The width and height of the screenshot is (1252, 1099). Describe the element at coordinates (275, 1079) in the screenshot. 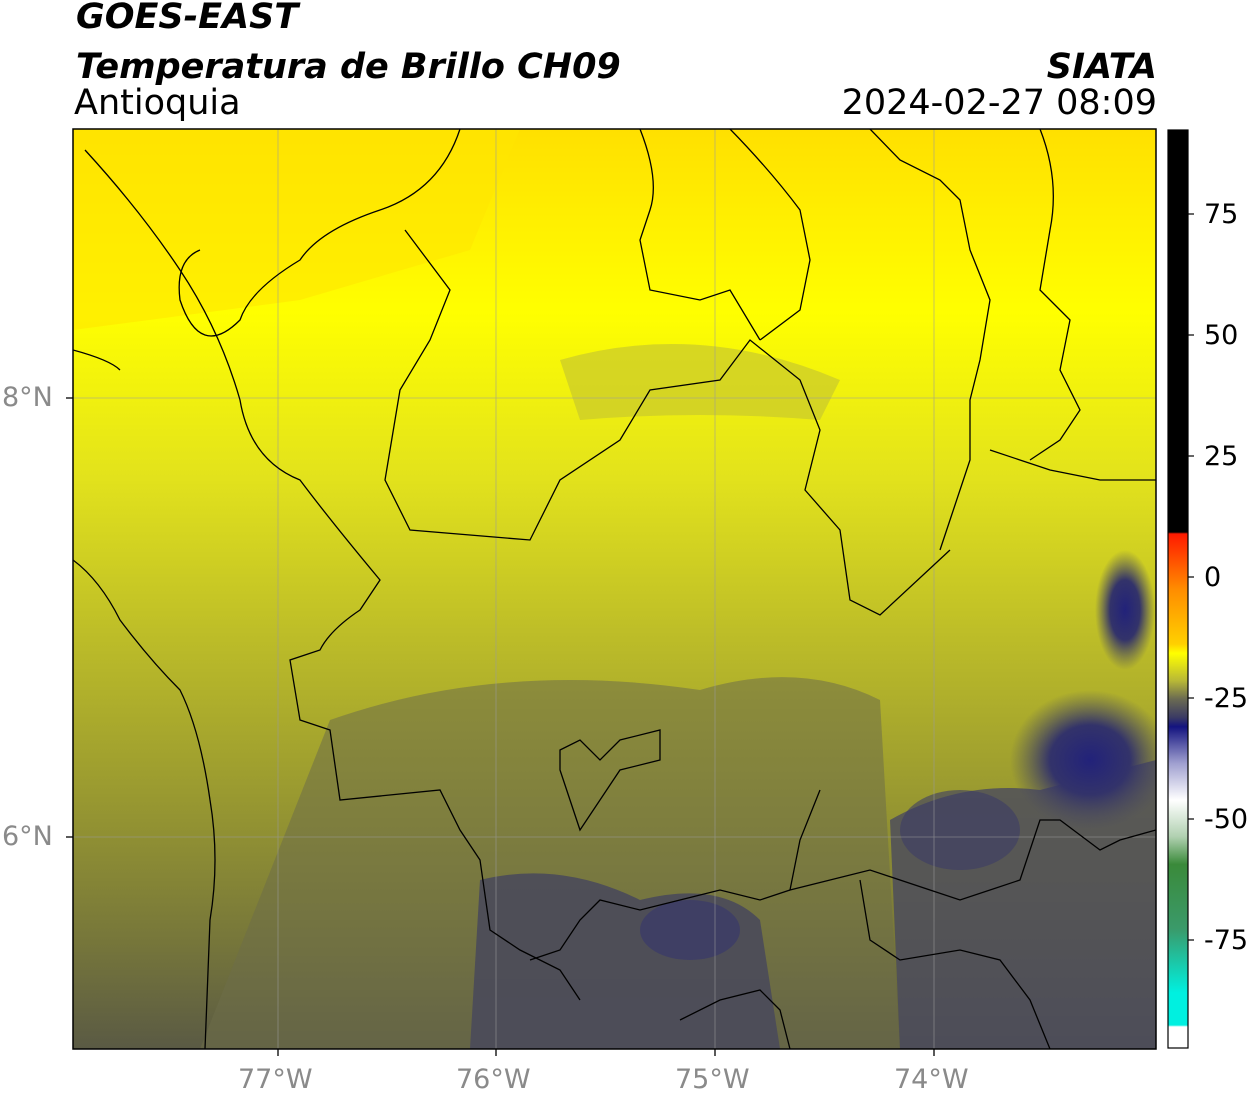

I see `lon-tick-77w: 77°W` at that location.